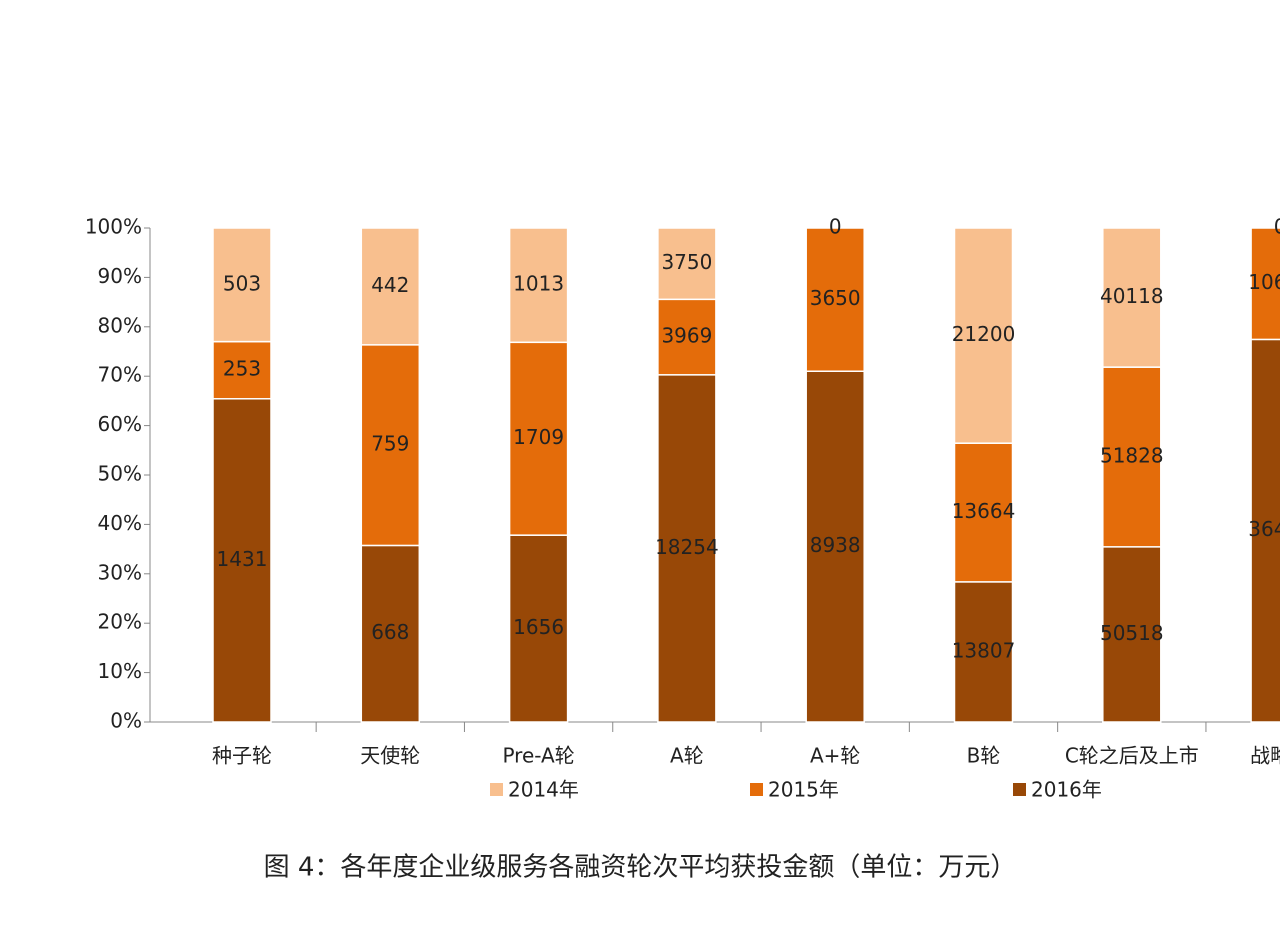 The height and width of the screenshot is (945, 1280). Describe the element at coordinates (120, 523) in the screenshot. I see `y-tick-label: 40%` at that location.